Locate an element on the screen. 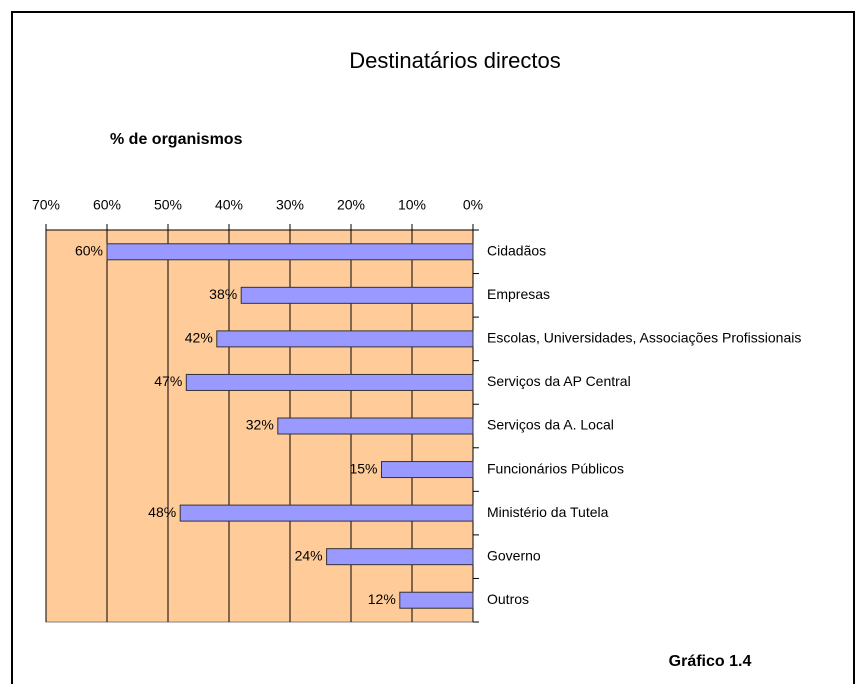 The image size is (868, 684). x-tick-label: 60% is located at coordinates (107, 205).